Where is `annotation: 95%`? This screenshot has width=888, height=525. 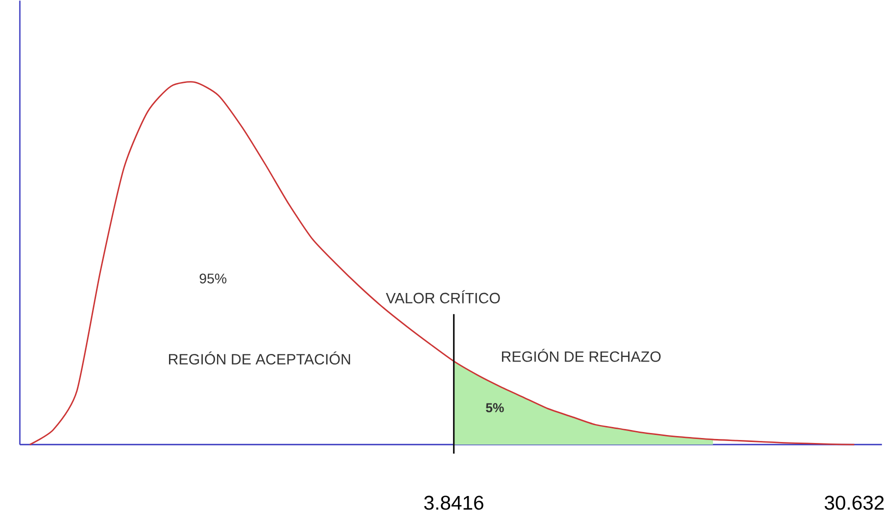 annotation: 95% is located at coordinates (213, 279).